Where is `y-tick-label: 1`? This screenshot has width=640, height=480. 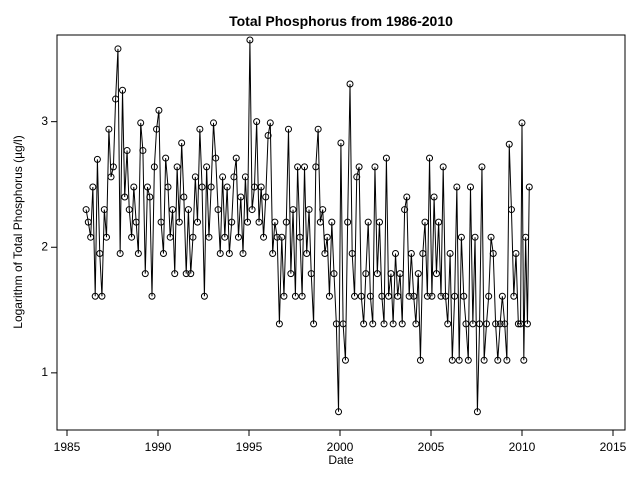
y-tick-label: 1 is located at coordinates (44, 372).